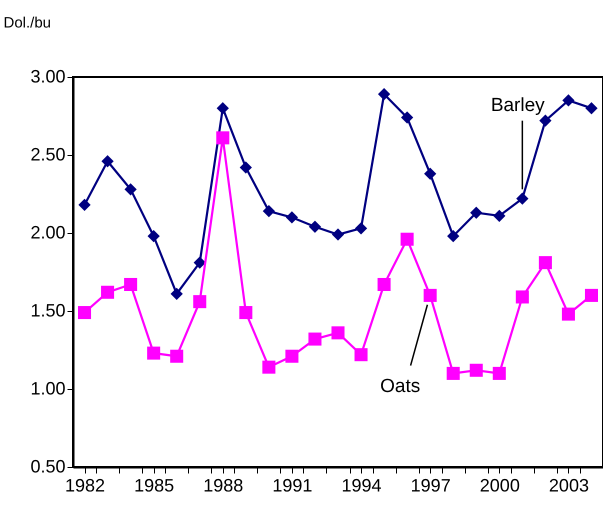  What do you see at coordinates (48, 76) in the screenshot?
I see `y-tick-label: 3.00` at bounding box center [48, 76].